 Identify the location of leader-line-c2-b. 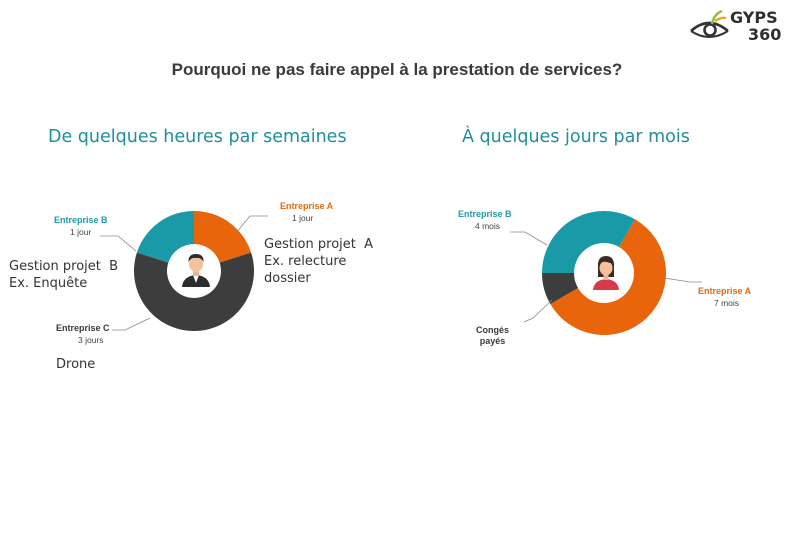
(529, 238).